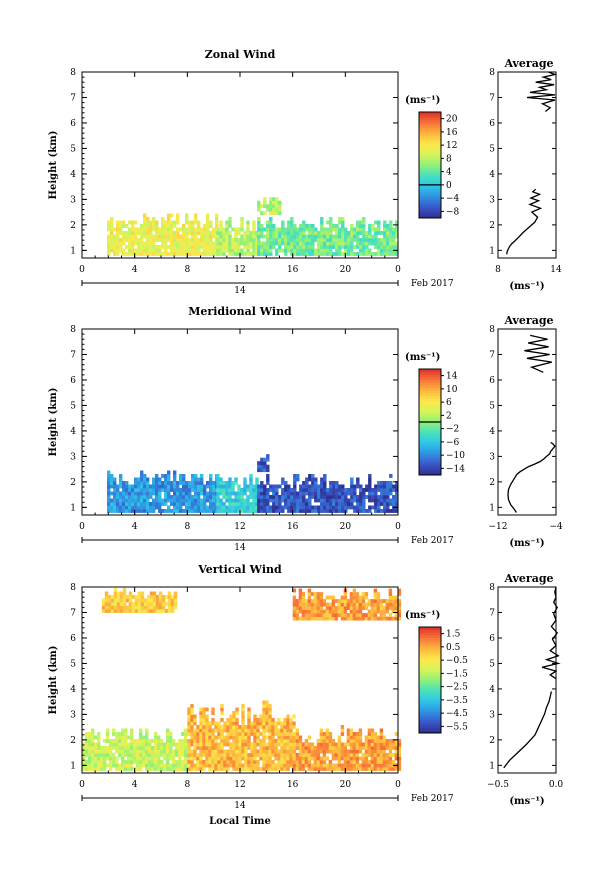  I want to click on average-title: Average, so click(528, 320).